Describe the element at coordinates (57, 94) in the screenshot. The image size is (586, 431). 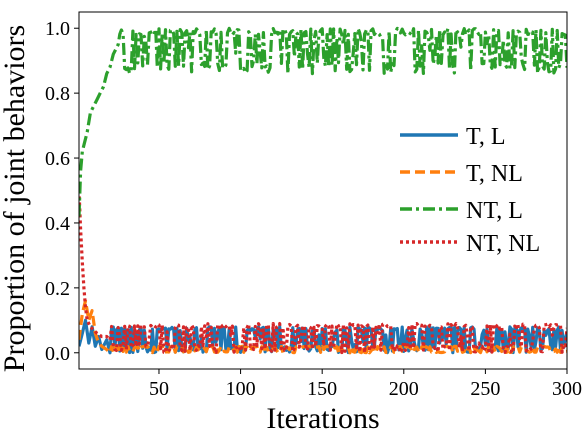
I see `y-tick-label: 0.8` at that location.